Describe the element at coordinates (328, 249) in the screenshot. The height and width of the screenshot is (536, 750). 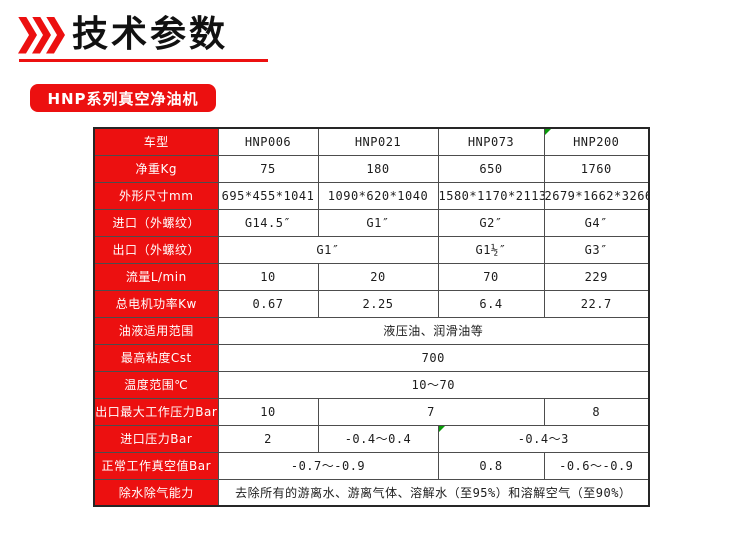
I see `cell-text: G1″` at that location.